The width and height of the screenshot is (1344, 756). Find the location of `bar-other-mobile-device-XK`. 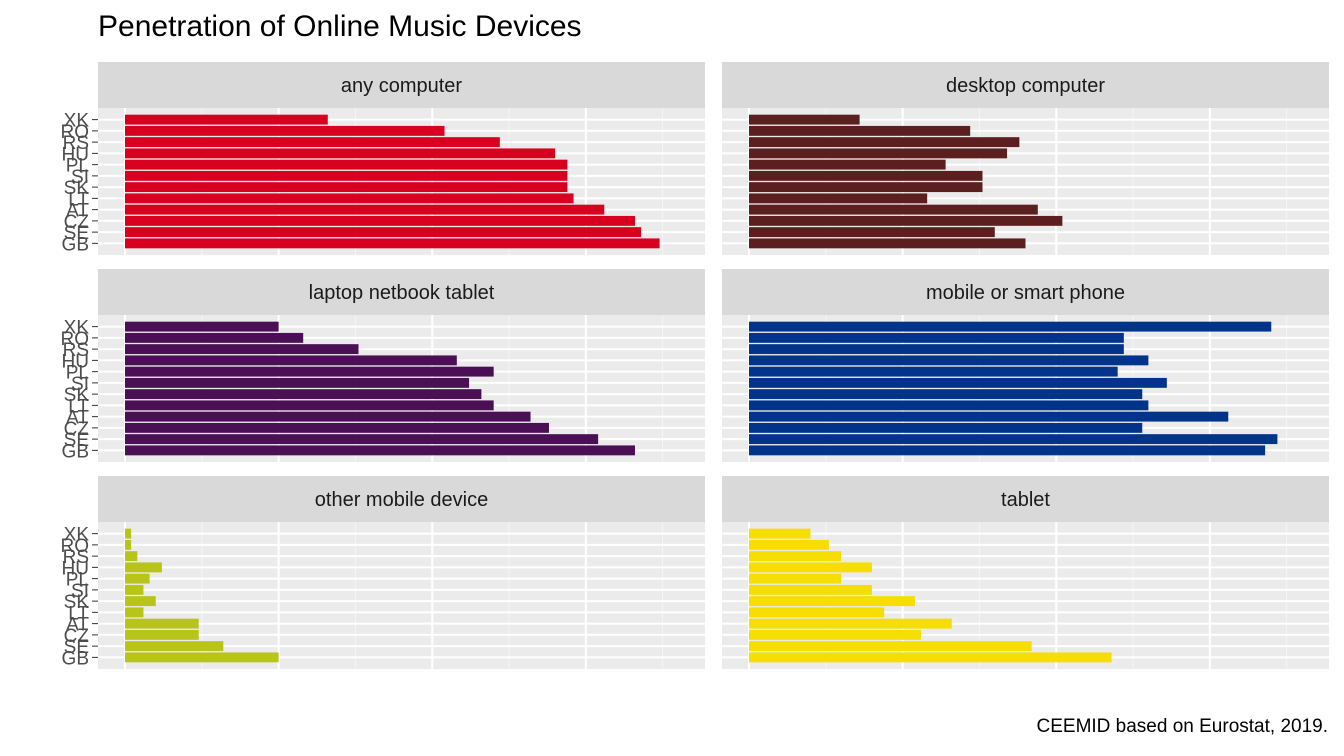

bar-other-mobile-device-XK is located at coordinates (128, 533).